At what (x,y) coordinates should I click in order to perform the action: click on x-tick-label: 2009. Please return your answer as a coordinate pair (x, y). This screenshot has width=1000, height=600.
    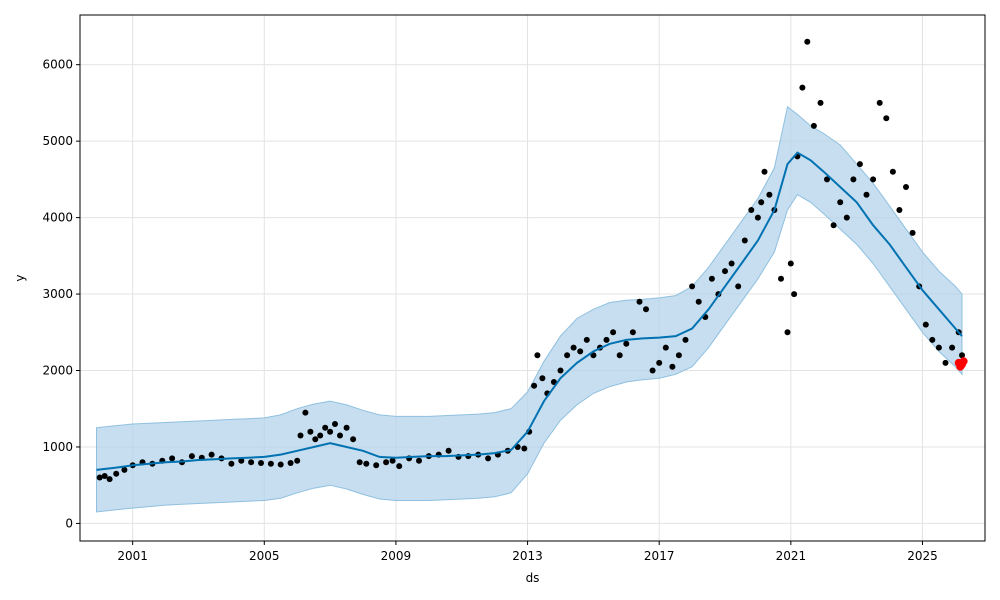
    Looking at the image, I should click on (396, 556).